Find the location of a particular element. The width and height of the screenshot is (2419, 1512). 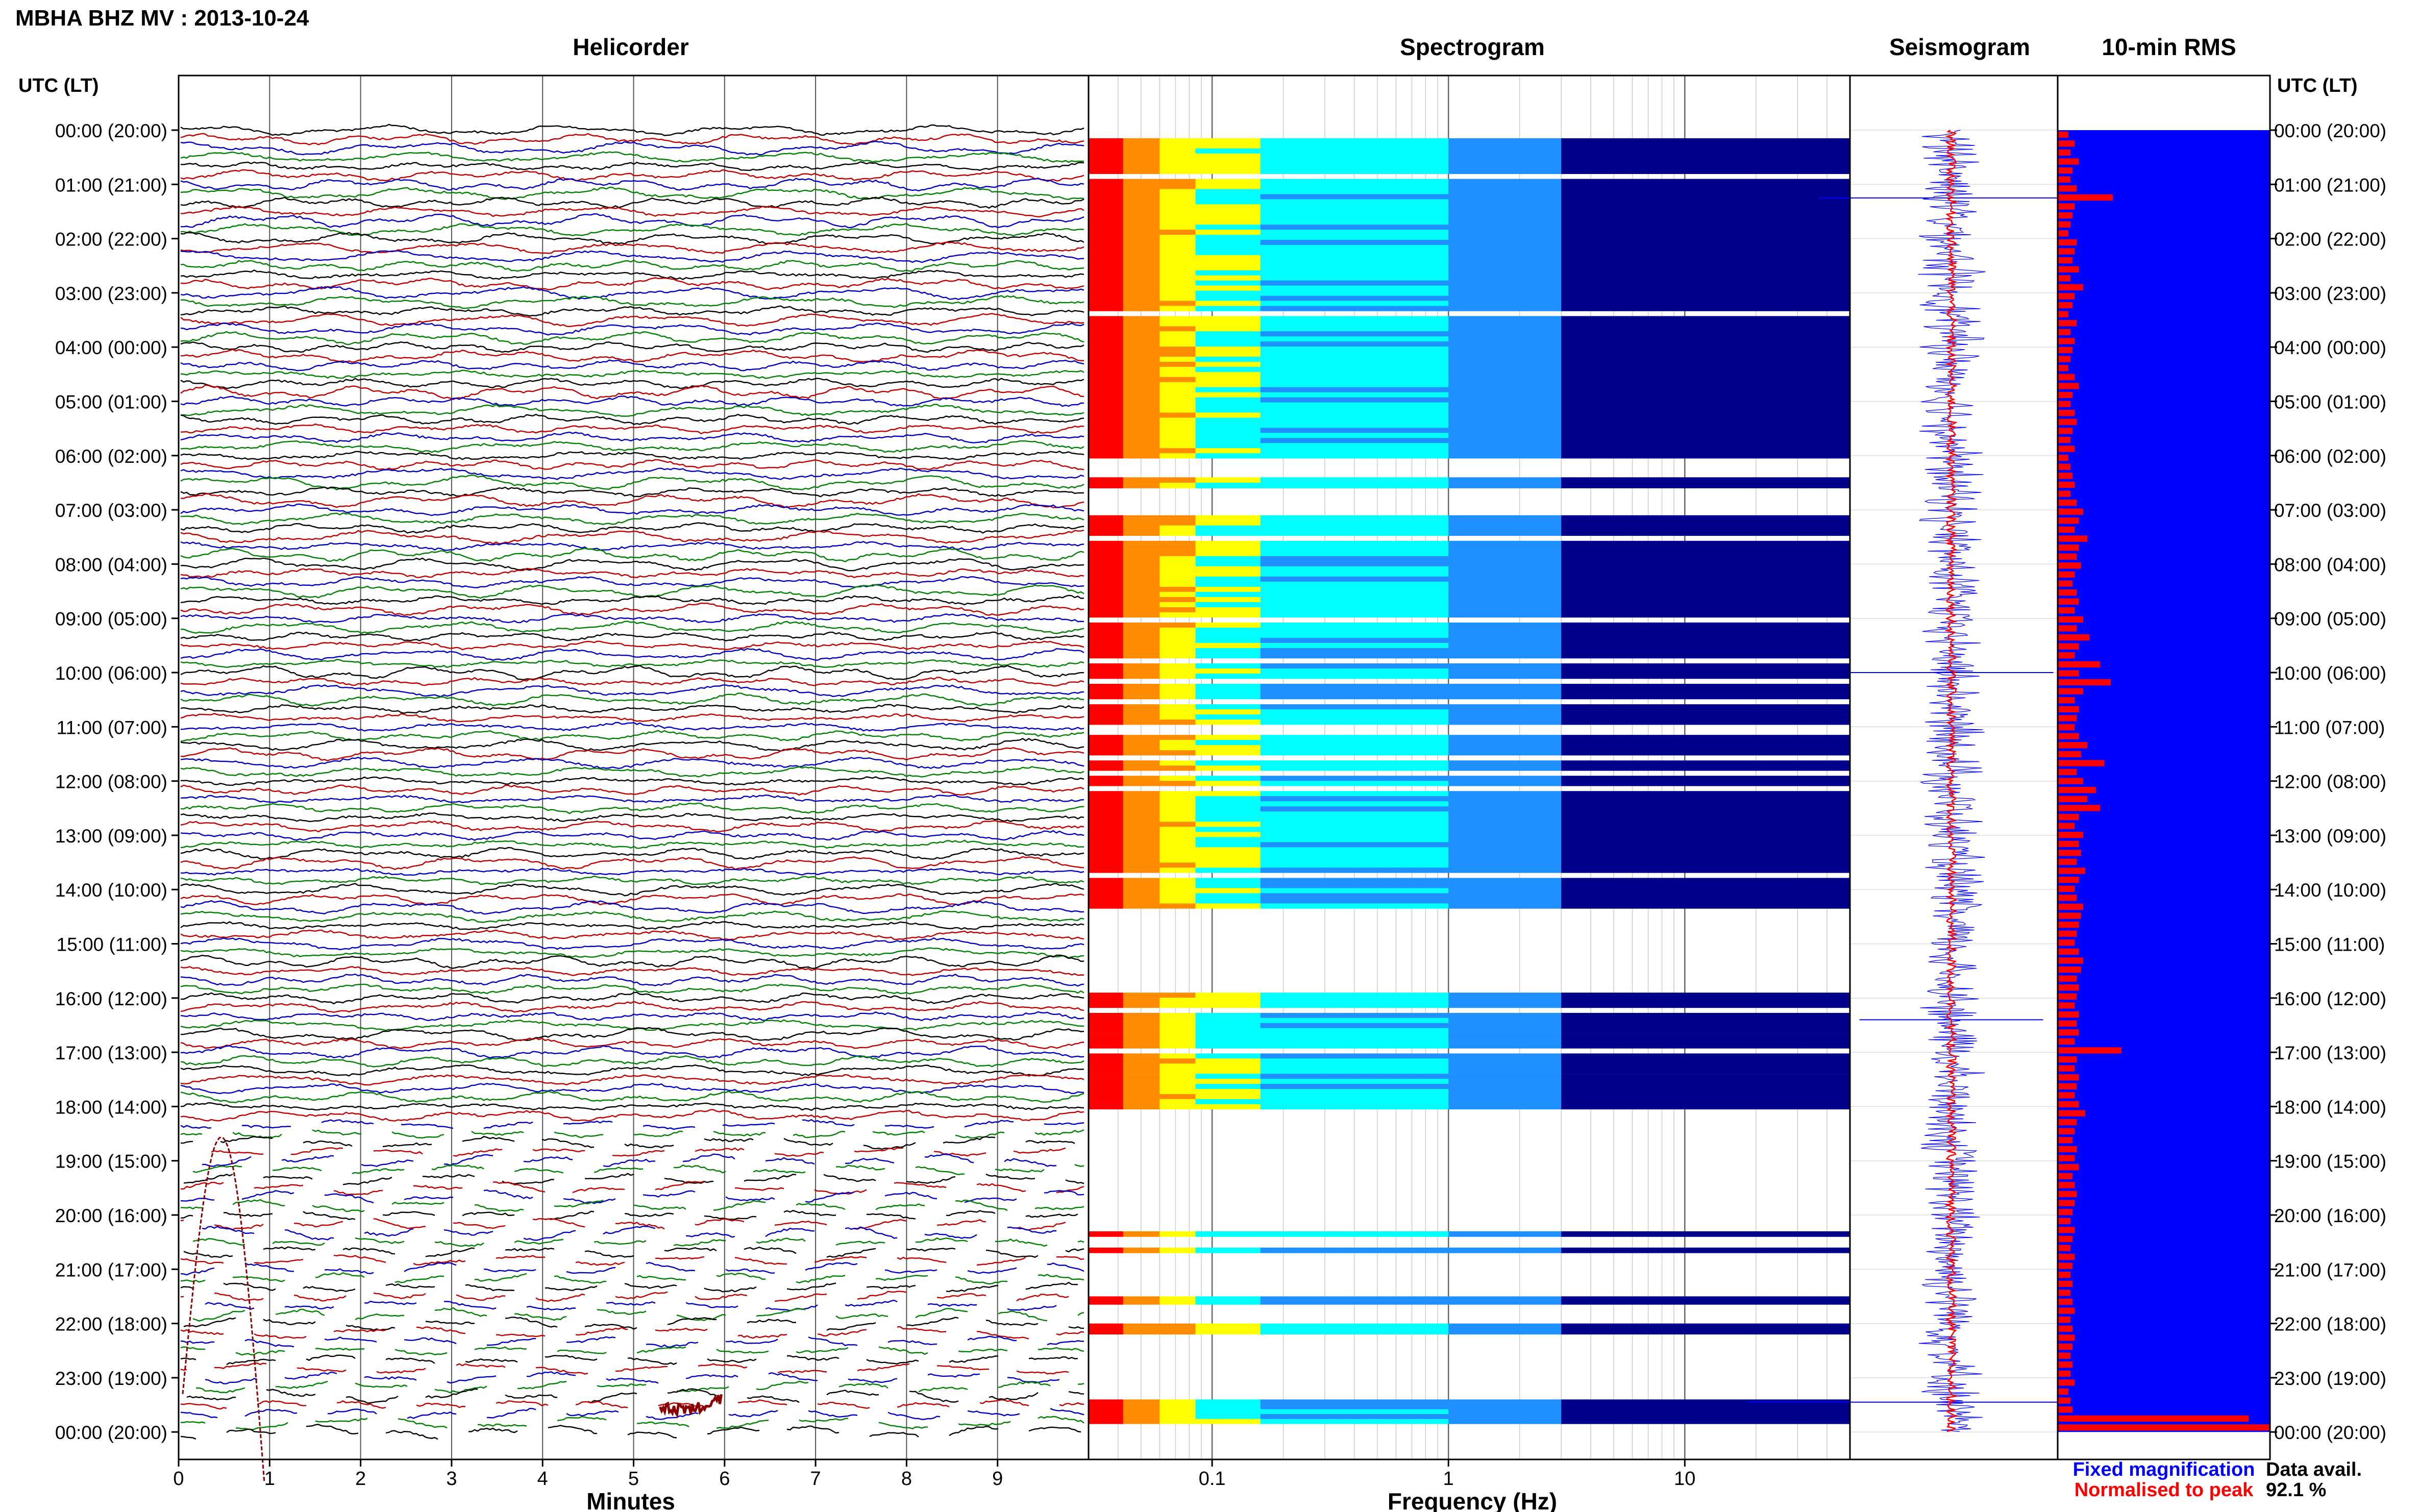

hour-label-right: 23:00 (19:00) is located at coordinates (2330, 1378).